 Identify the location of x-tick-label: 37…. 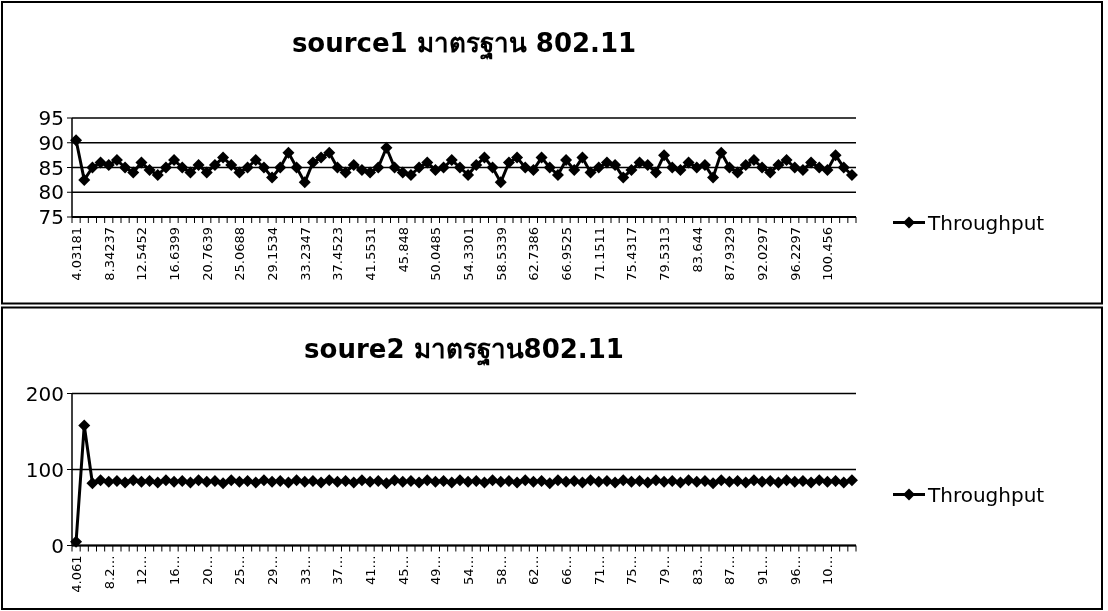
(338, 570).